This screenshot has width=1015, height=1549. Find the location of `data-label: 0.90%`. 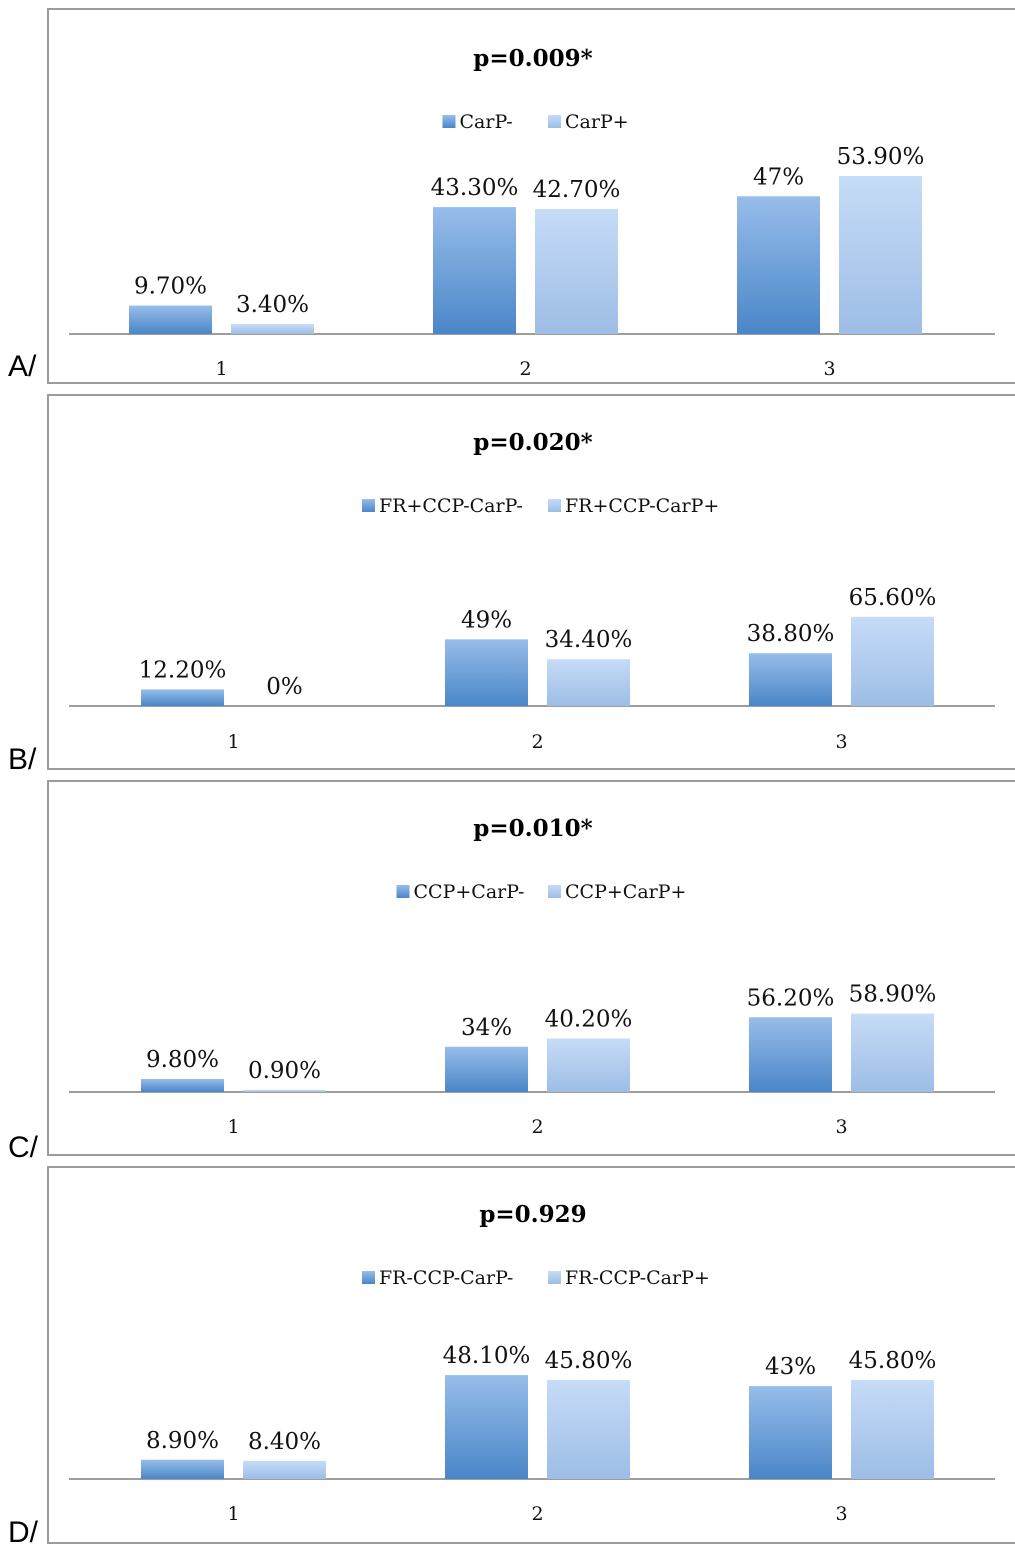

data-label: 0.90% is located at coordinates (284, 1071).